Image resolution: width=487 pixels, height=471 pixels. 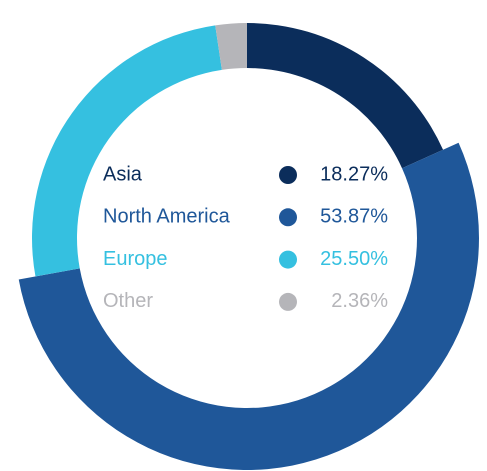 What do you see at coordinates (354, 174) in the screenshot?
I see `value-label: 18.27%` at bounding box center [354, 174].